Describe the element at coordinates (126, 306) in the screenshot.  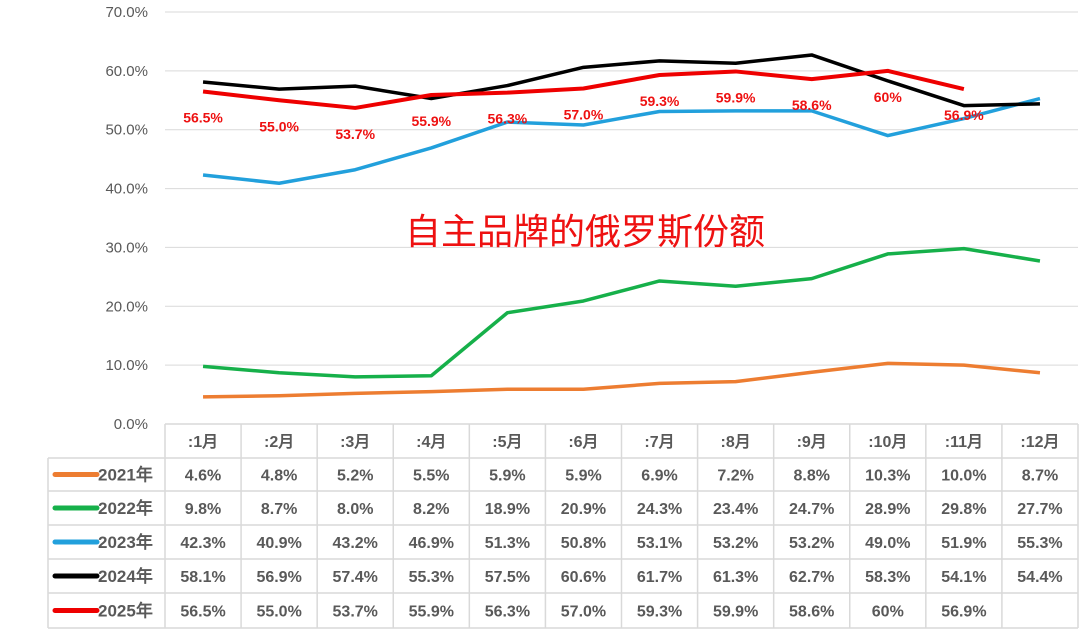
I see `y-tick-label: 20.0%` at that location.